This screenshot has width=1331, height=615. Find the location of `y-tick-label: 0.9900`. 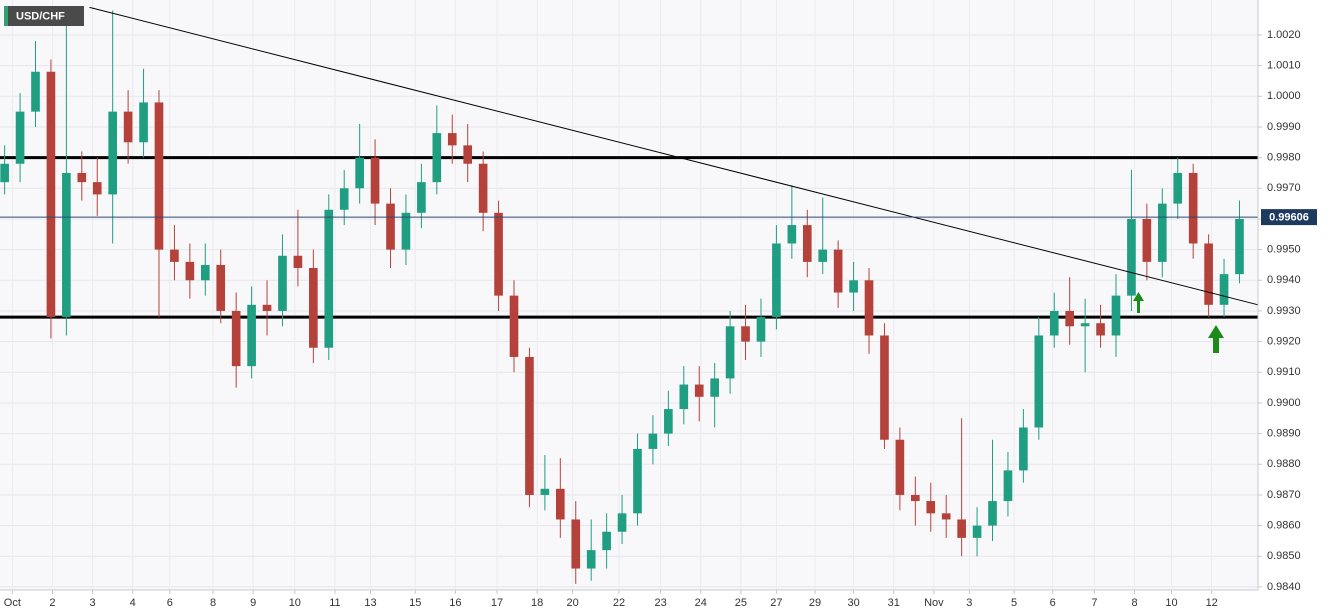

y-tick-label: 0.9900 is located at coordinates (1284, 403).